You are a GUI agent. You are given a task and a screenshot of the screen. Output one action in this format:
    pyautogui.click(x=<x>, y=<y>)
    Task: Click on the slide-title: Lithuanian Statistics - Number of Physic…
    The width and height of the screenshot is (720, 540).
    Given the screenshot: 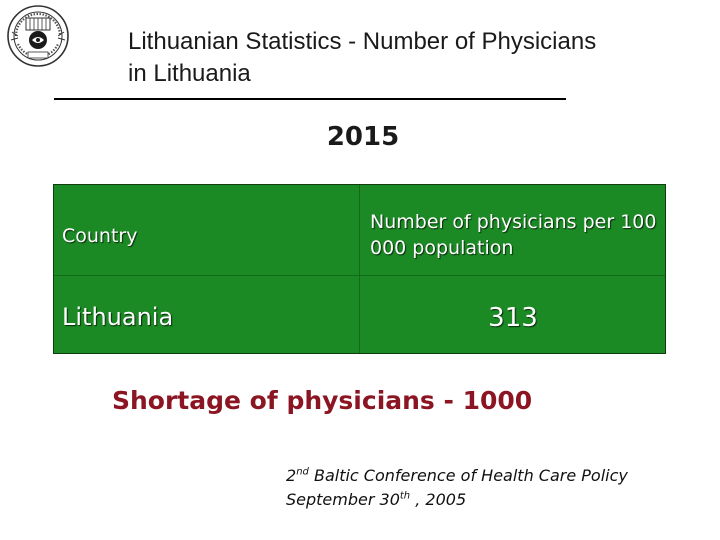 What is the action you would take?
    pyautogui.click(x=362, y=57)
    